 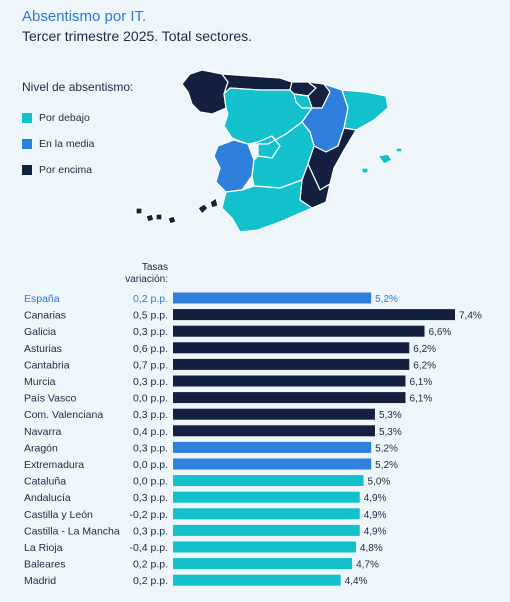 I want to click on bar-label-asturias: 6,2%, so click(x=424, y=349).